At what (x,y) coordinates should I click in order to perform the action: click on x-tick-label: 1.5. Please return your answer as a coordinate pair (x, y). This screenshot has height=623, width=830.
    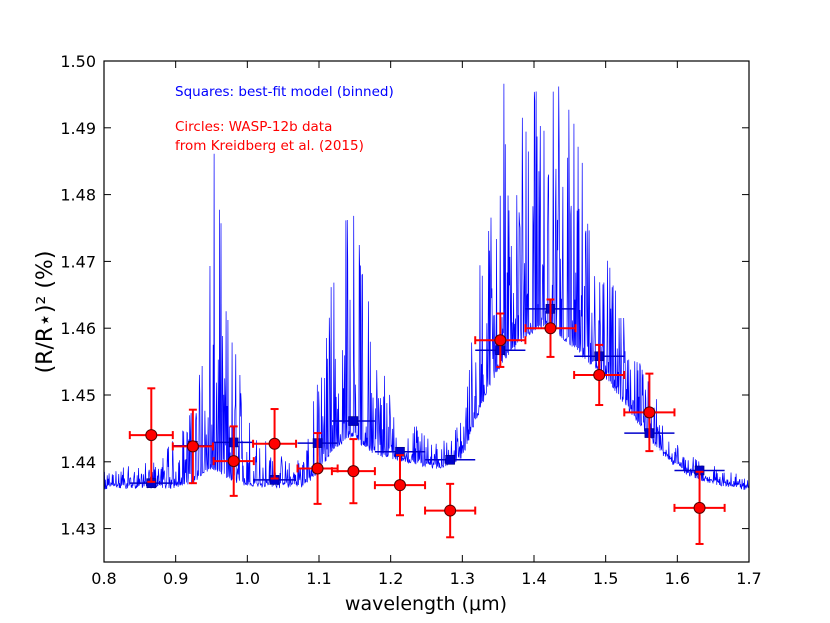
    Looking at the image, I should click on (605, 578).